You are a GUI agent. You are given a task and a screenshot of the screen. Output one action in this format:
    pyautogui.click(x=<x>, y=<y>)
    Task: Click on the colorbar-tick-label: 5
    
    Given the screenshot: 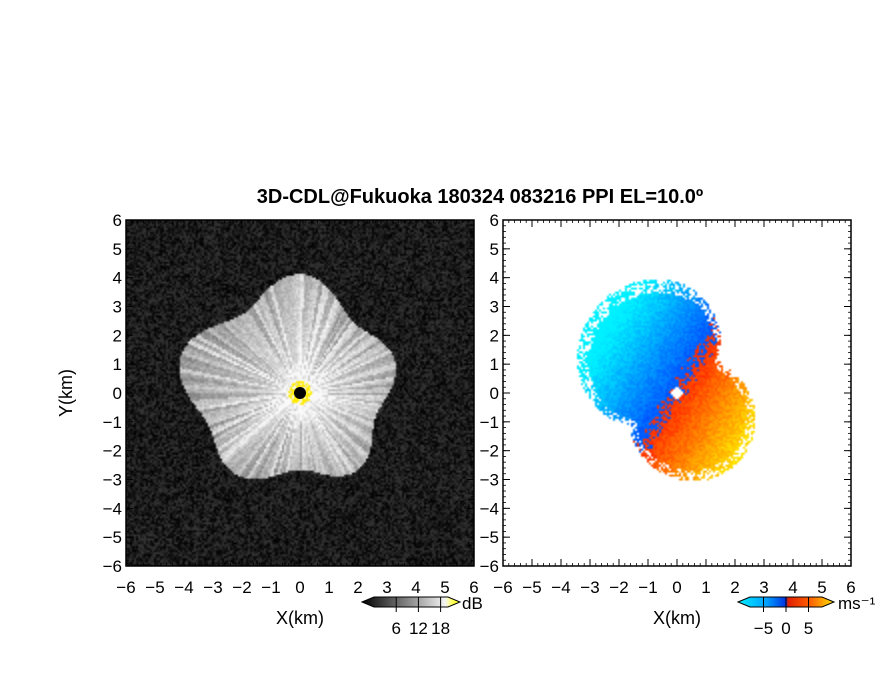 What is the action you would take?
    pyautogui.click(x=808, y=628)
    